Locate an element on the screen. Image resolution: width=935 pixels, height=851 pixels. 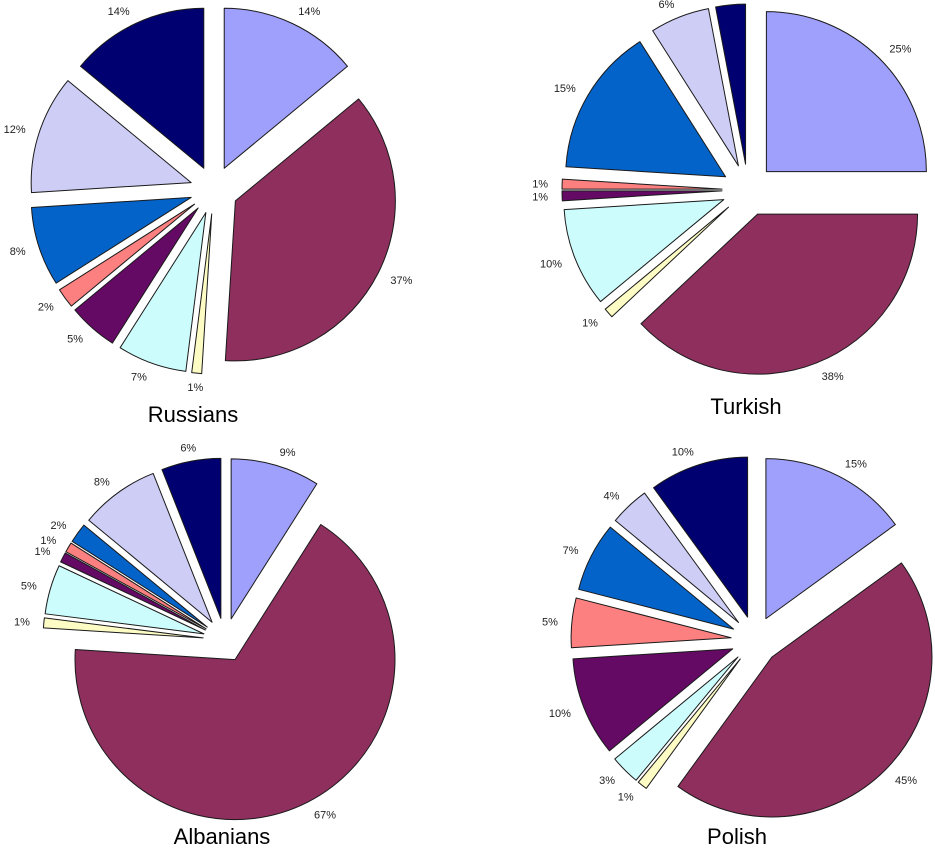
chart-title: Albanians is located at coordinates (222, 836).